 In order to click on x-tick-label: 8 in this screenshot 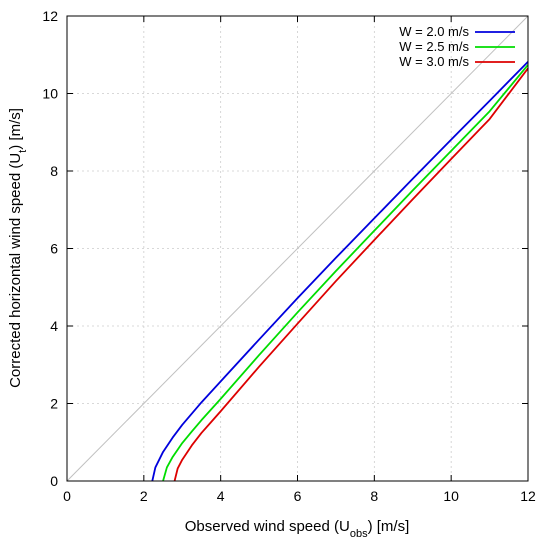, I will do `click(374, 496)`.